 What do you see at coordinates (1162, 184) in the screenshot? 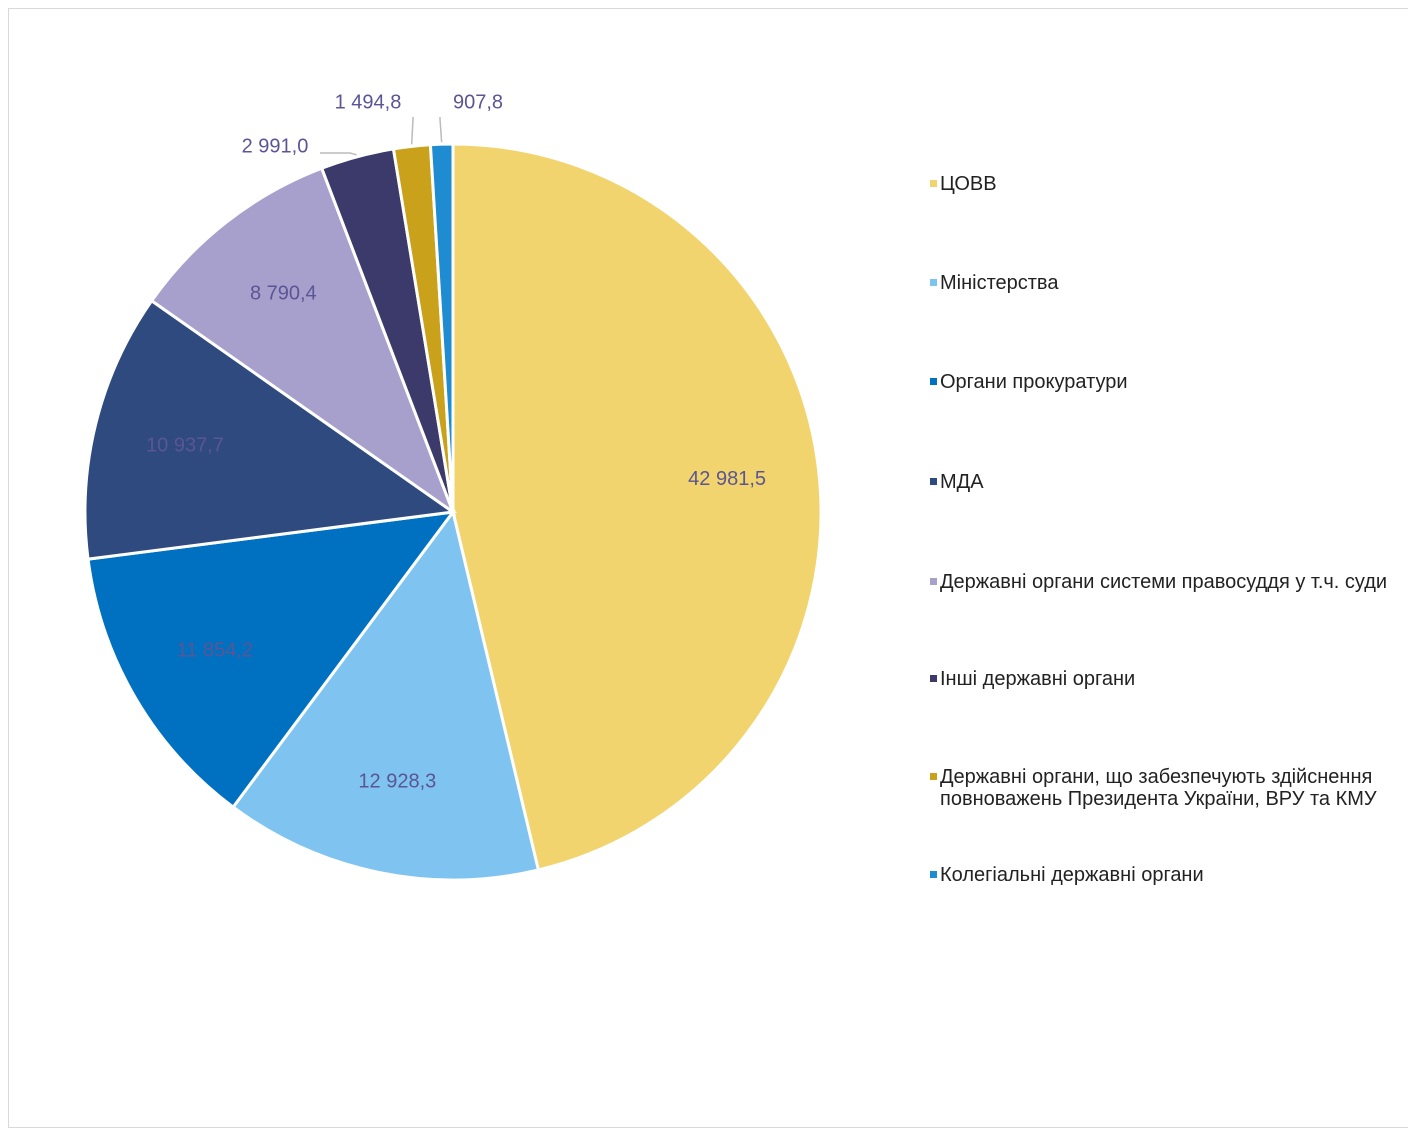
I see `legend-item: ЦОВВ` at bounding box center [1162, 184].